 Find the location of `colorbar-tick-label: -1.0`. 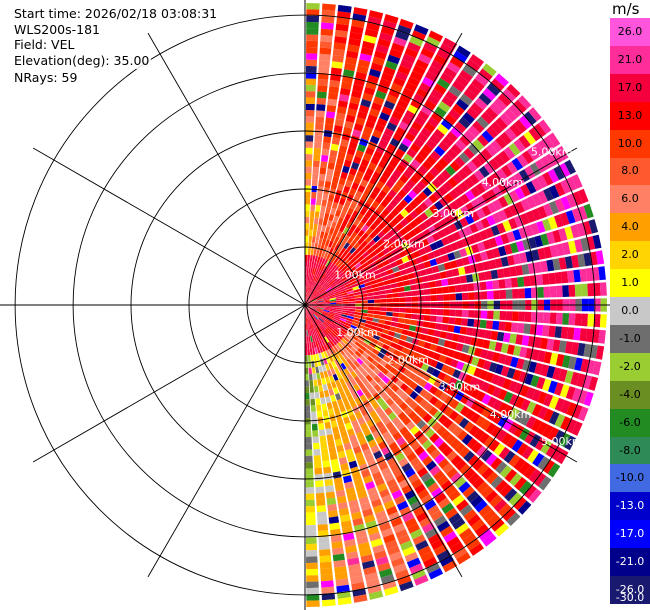

colorbar-tick-label: -1.0 is located at coordinates (630, 338).